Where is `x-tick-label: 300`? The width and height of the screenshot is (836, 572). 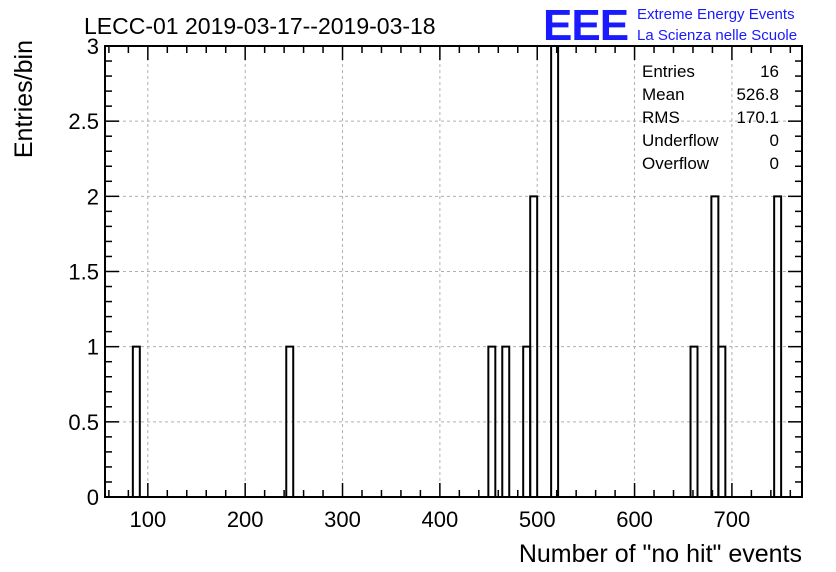 x-tick-label: 300 is located at coordinates (342, 519).